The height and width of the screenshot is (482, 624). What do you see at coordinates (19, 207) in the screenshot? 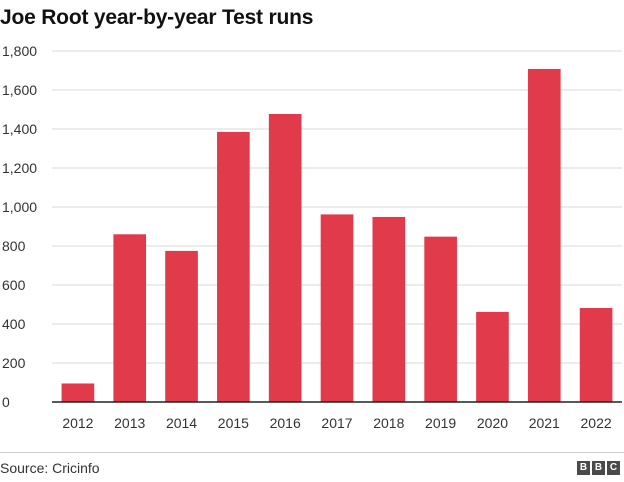
I see `y-tick-label: 1,000` at bounding box center [19, 207].